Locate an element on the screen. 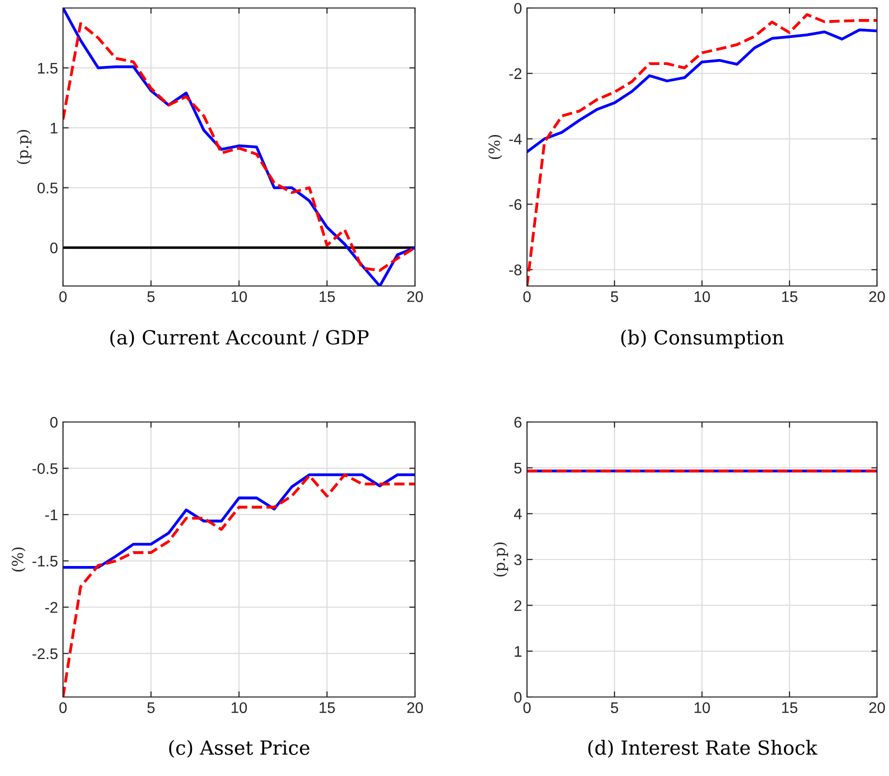 Image resolution: width=889 pixels, height=776 pixels. y-tick-label: 3 is located at coordinates (518, 560).